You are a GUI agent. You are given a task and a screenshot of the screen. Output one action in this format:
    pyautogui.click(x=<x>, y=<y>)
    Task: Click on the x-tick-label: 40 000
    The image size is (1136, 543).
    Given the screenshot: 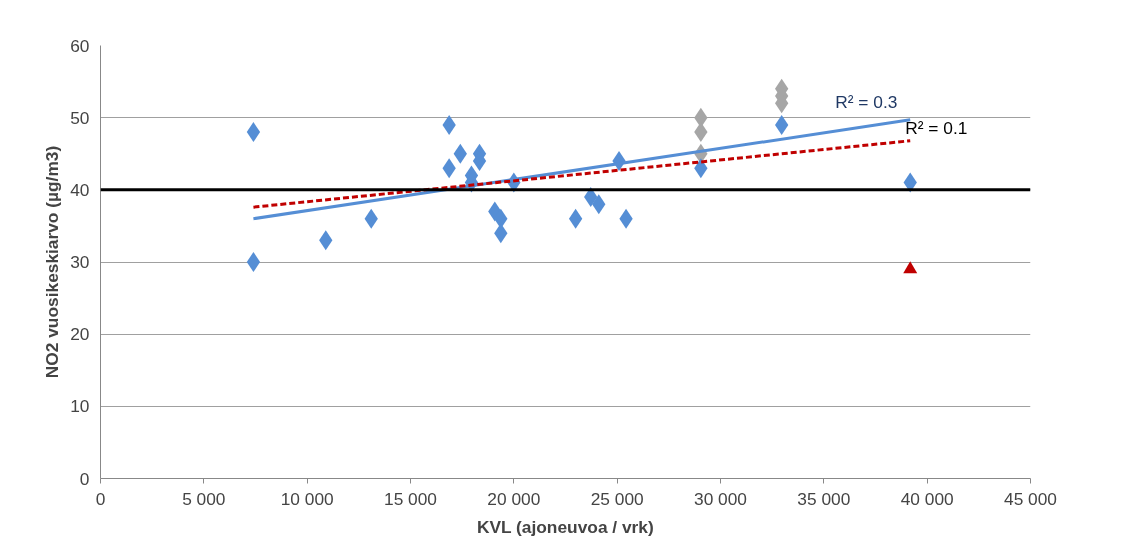 What is the action you would take?
    pyautogui.click(x=927, y=498)
    